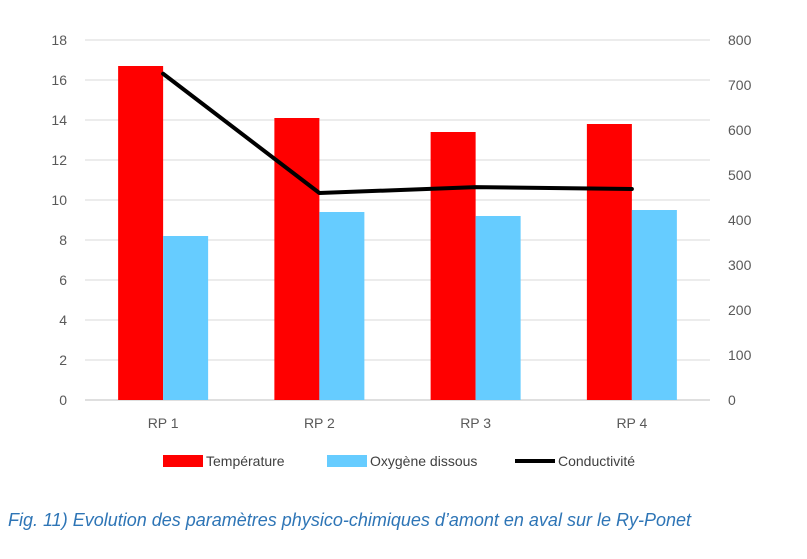  What do you see at coordinates (163, 423) in the screenshot?
I see `x-tick-label: RP 1` at bounding box center [163, 423].